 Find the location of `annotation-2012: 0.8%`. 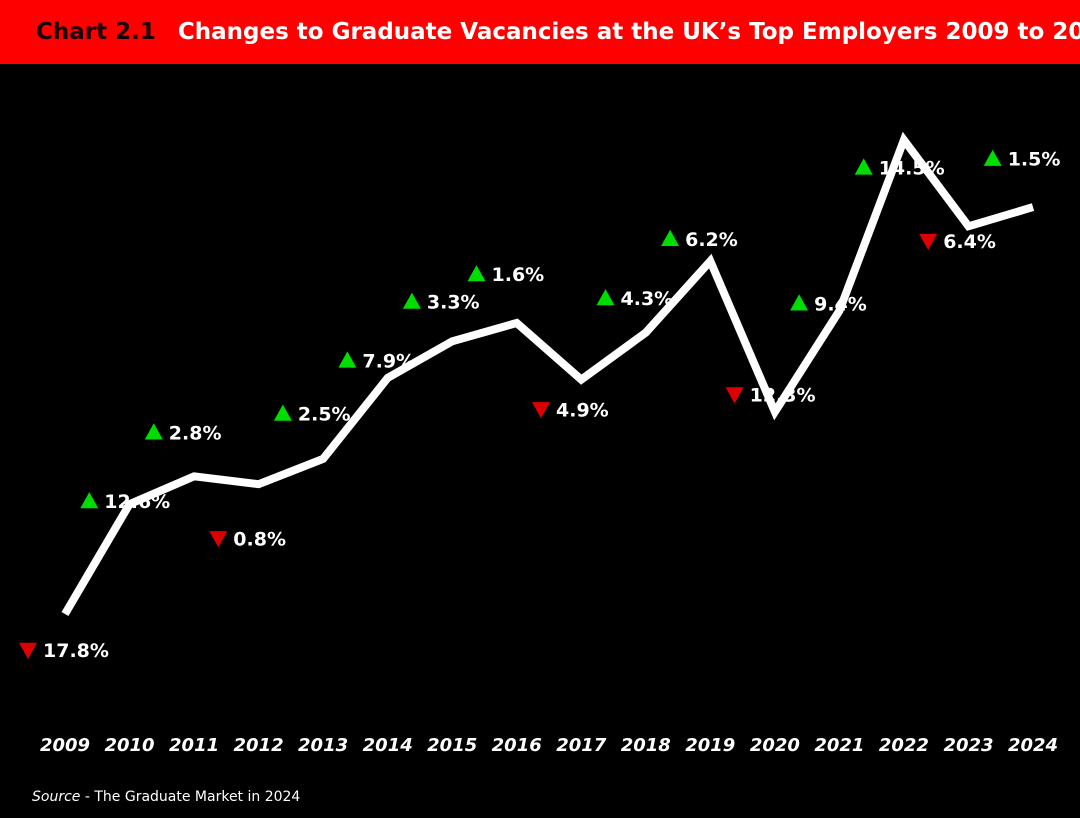

annotation-2012: 0.8% is located at coordinates (247, 539).